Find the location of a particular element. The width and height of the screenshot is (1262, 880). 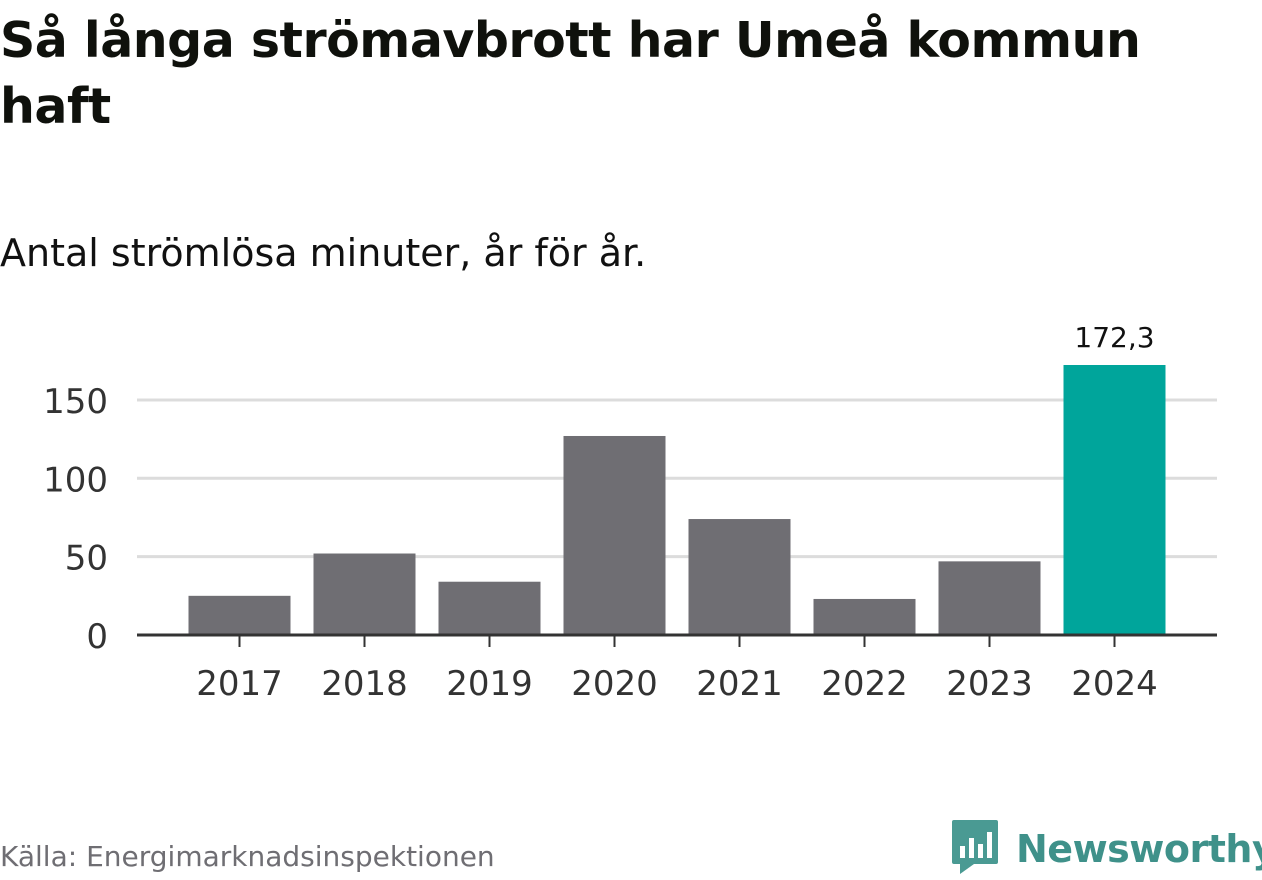

x-axis-ticks: 2017 2018 2019 2020 2021 2022 2023 2024 is located at coordinates (677, 669).